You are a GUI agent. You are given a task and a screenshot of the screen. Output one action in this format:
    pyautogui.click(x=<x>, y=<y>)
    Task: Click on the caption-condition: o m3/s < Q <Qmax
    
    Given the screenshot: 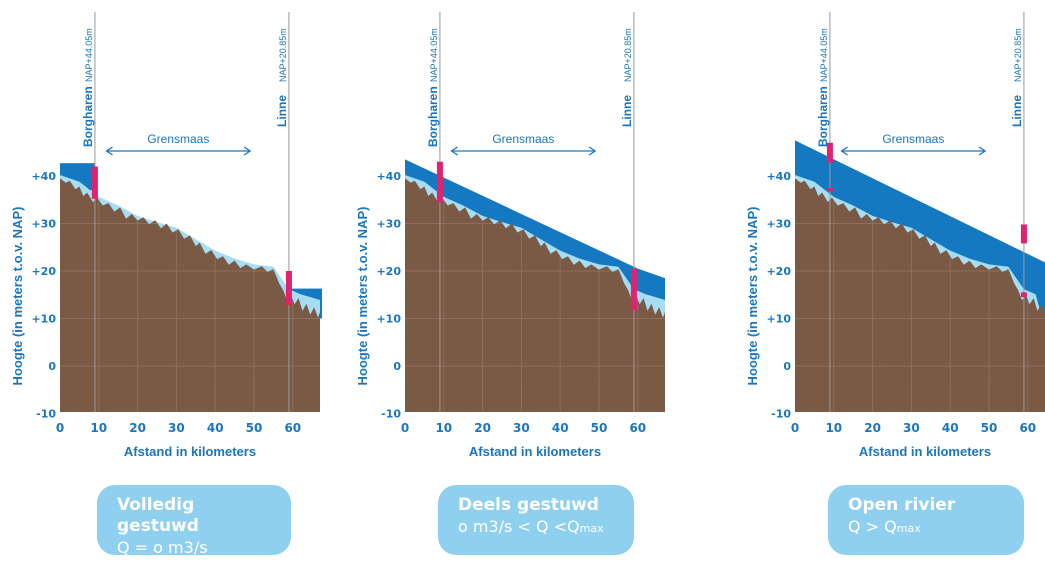 What is the action you would take?
    pyautogui.click(x=531, y=526)
    